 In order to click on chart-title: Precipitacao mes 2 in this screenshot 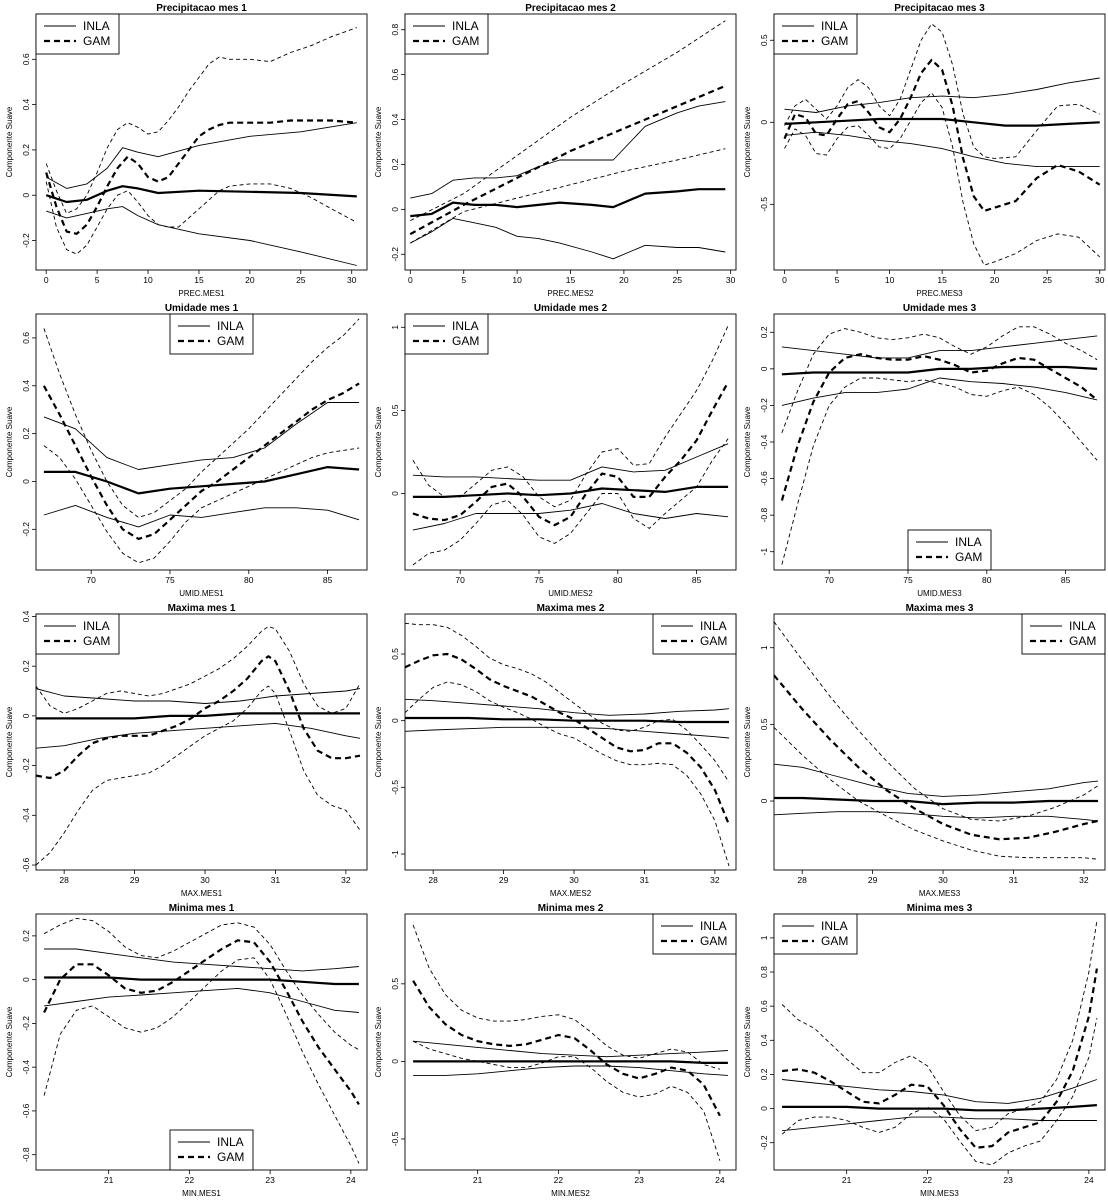, I will do `click(570, 8)`.